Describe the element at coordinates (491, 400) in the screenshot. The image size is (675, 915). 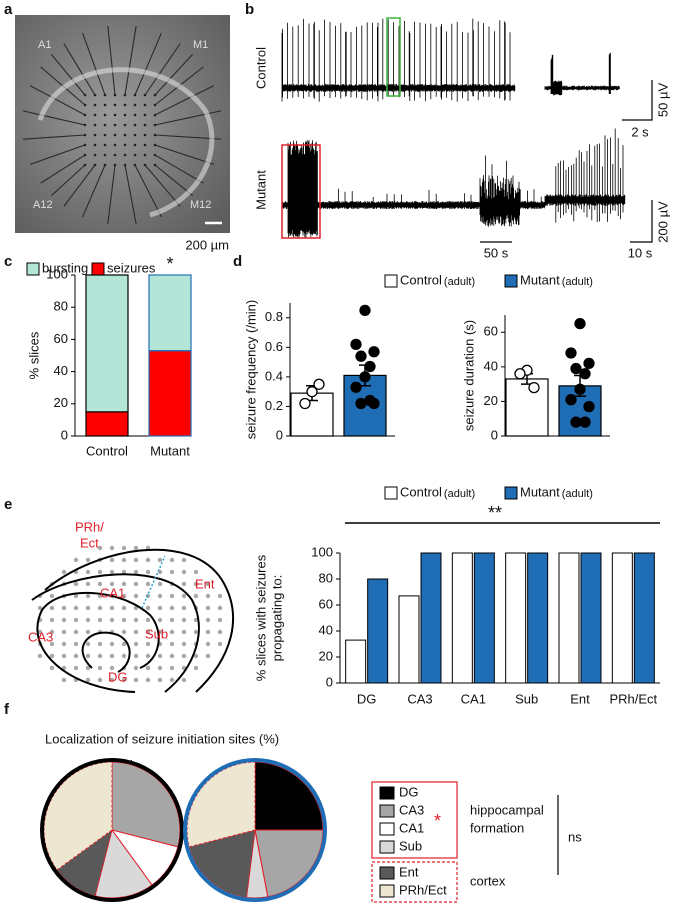
I see `y-tick-label: 20` at that location.